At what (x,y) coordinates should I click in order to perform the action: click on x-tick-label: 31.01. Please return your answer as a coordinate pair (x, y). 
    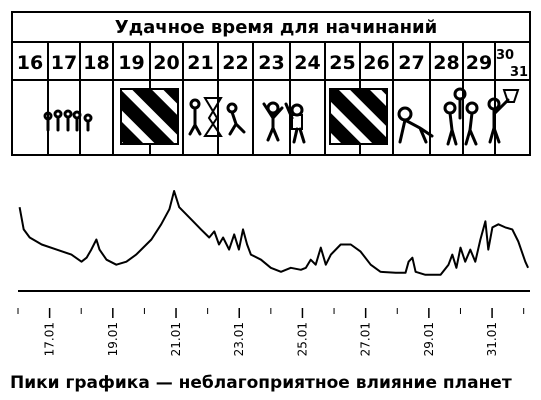
    Looking at the image, I should click on (492, 339).